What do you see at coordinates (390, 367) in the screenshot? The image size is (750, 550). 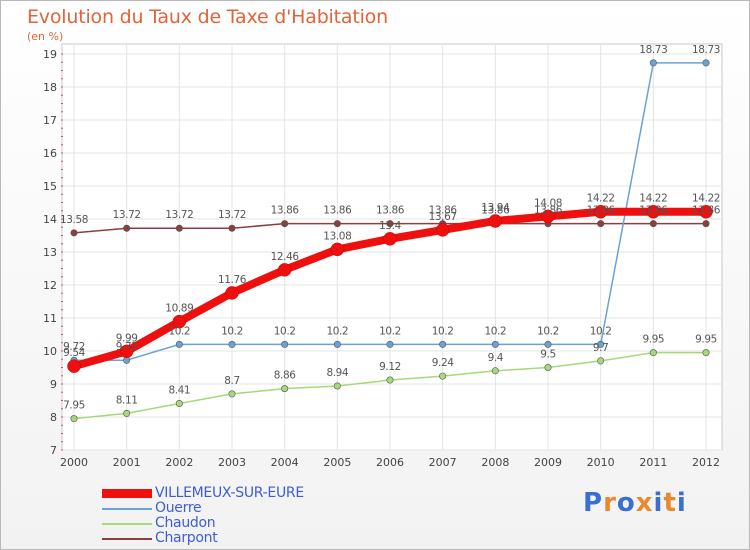 I see `data-label: 9.12` at bounding box center [390, 367].